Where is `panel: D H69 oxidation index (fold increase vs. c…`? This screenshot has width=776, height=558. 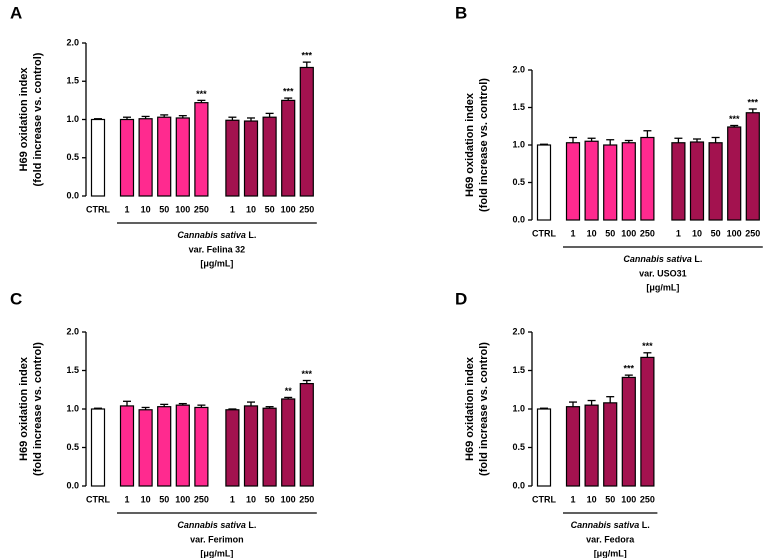 panel: D H69 oxidation index (fold increase vs. c… is located at coordinates (556, 423).